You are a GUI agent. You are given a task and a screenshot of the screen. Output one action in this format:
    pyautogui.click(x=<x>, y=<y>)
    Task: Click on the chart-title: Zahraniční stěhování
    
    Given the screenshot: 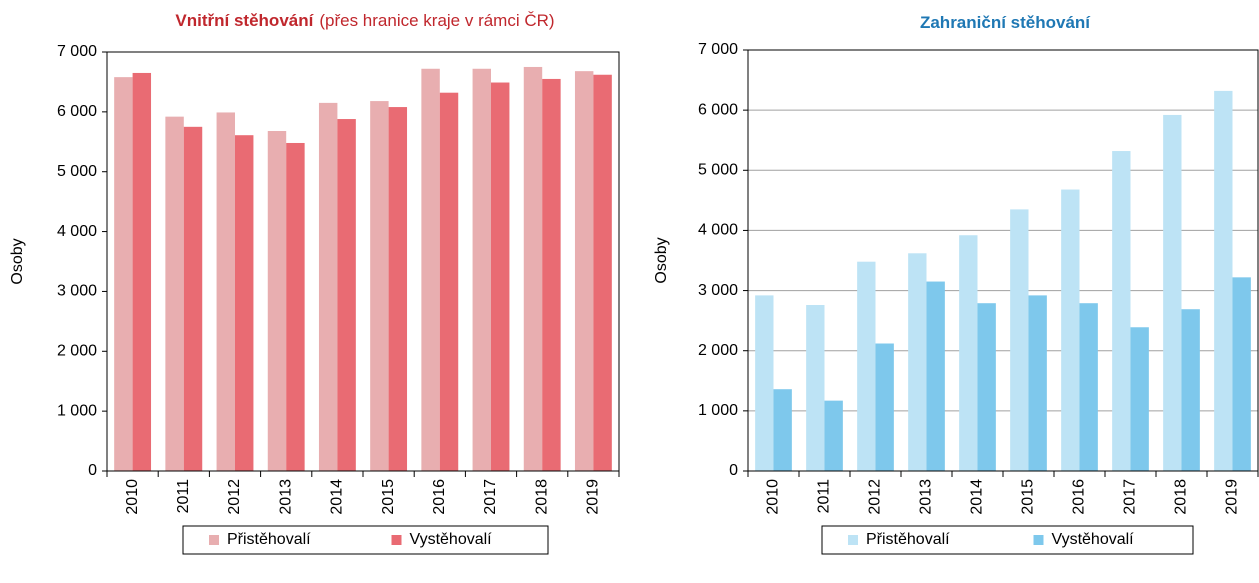 What is the action you would take?
    pyautogui.click(x=1005, y=22)
    